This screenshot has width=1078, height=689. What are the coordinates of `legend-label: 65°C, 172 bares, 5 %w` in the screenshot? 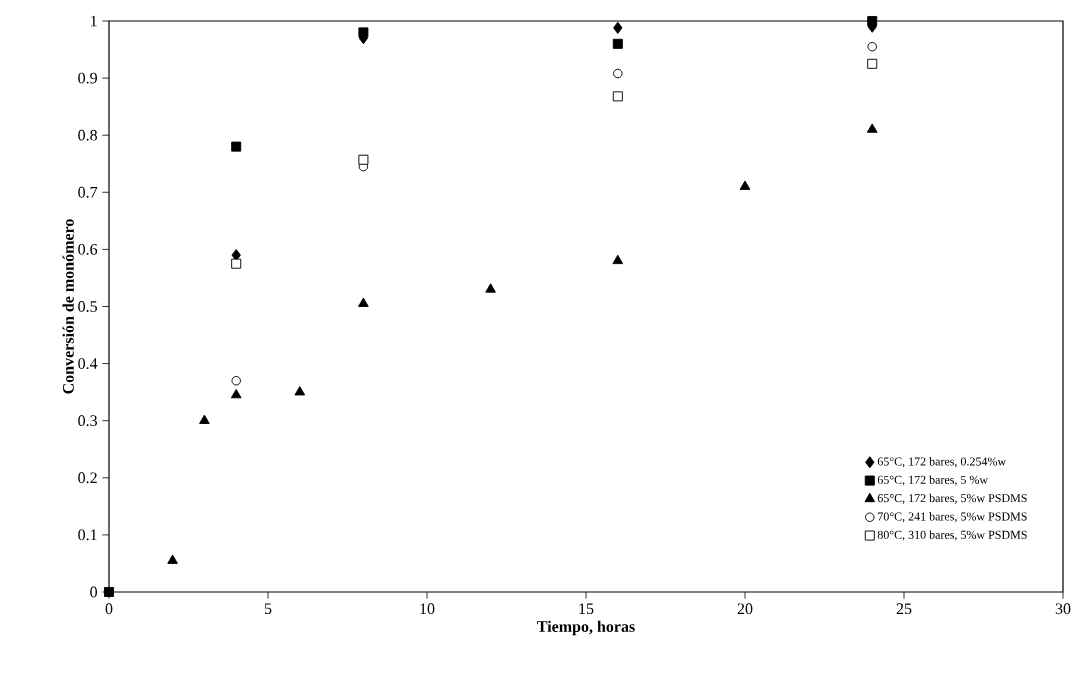 It's located at (933, 480).